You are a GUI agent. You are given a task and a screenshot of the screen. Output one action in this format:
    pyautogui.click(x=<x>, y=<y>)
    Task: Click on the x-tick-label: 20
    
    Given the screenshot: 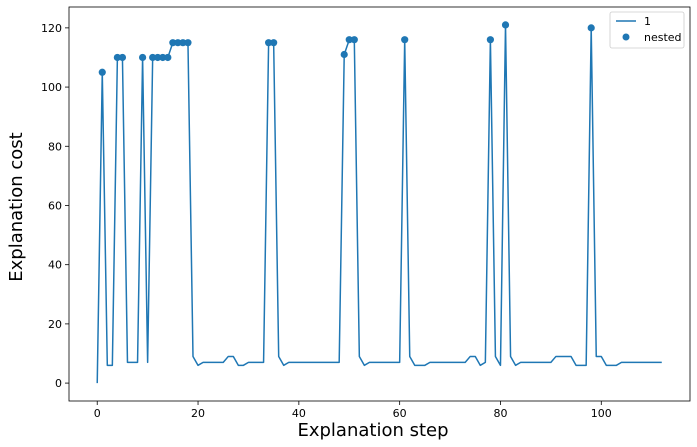 What is the action you would take?
    pyautogui.click(x=198, y=413)
    